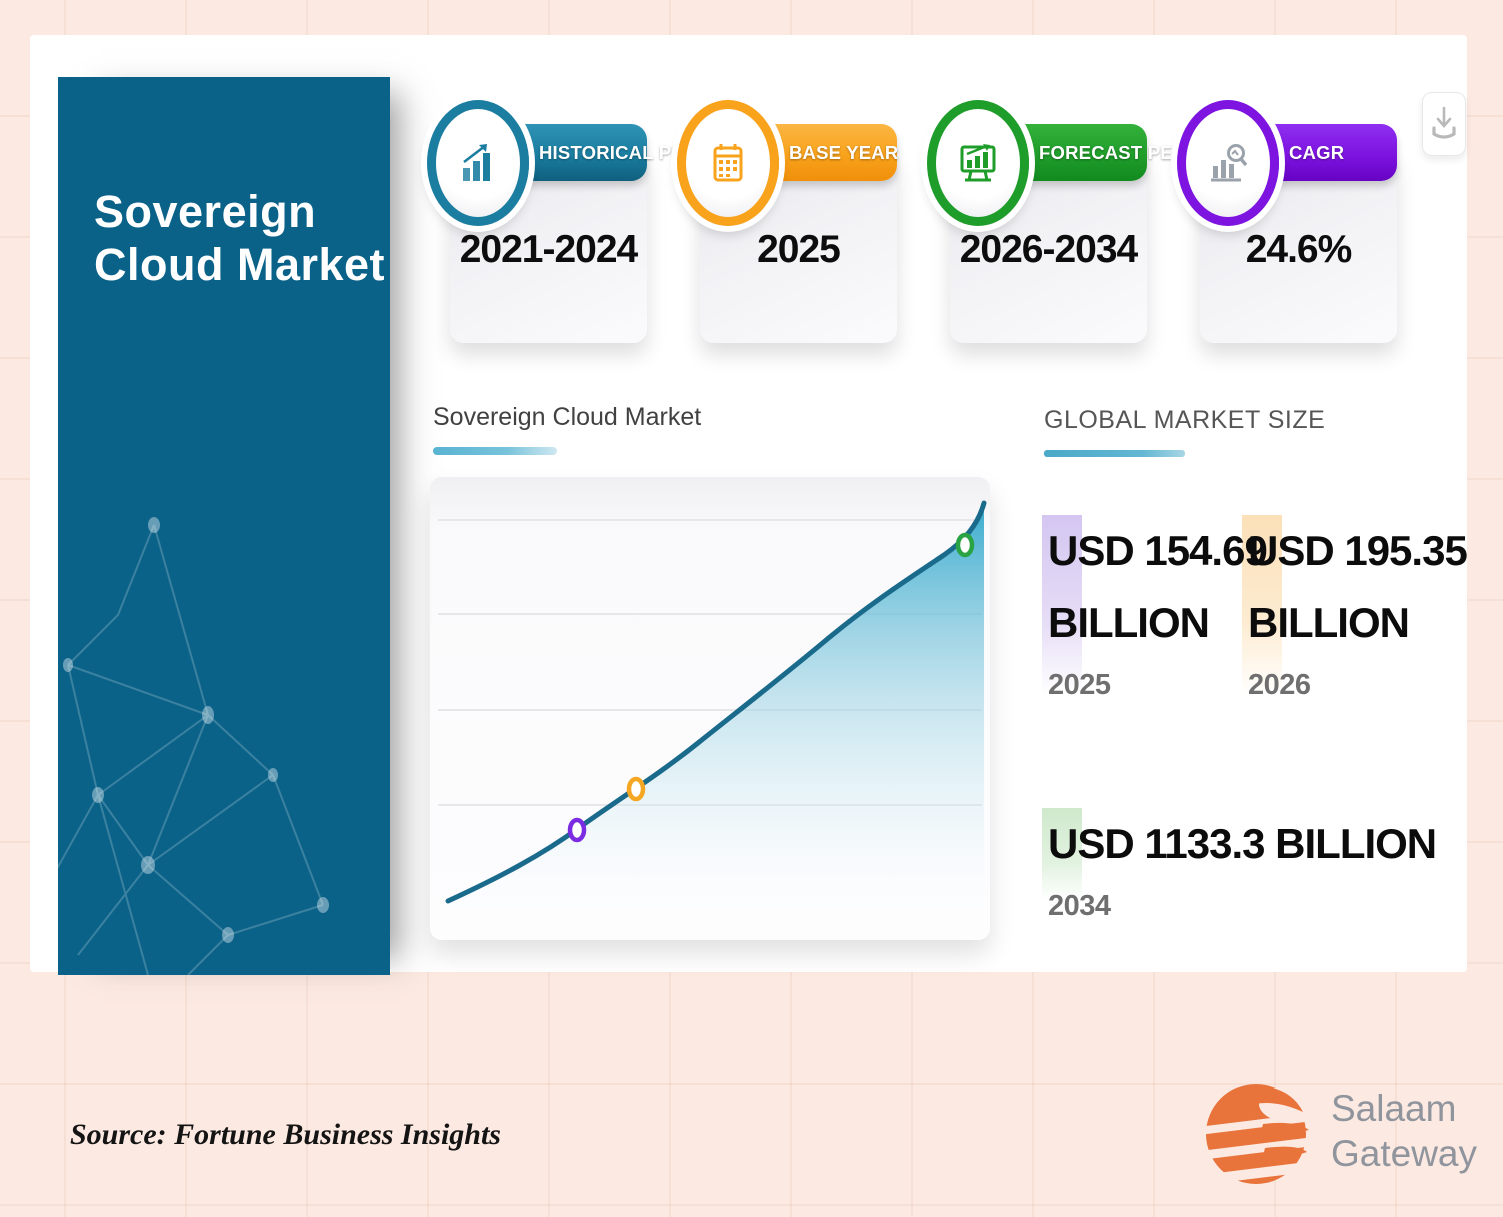  What do you see at coordinates (495, 451) in the screenshot?
I see `chart-title-underline` at bounding box center [495, 451].